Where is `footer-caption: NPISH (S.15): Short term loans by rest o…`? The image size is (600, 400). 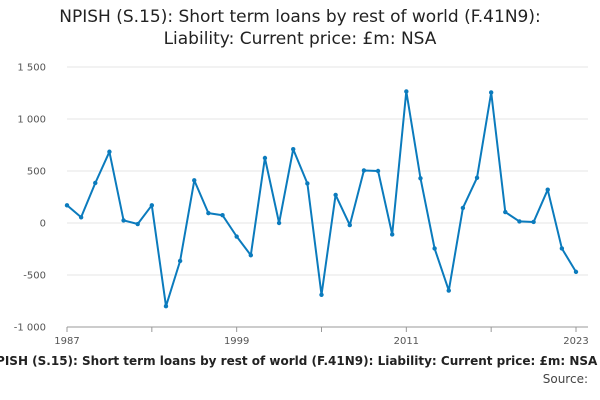
footer-caption: NPISH (S.15): Short term loans by rest o… is located at coordinates (299, 361).